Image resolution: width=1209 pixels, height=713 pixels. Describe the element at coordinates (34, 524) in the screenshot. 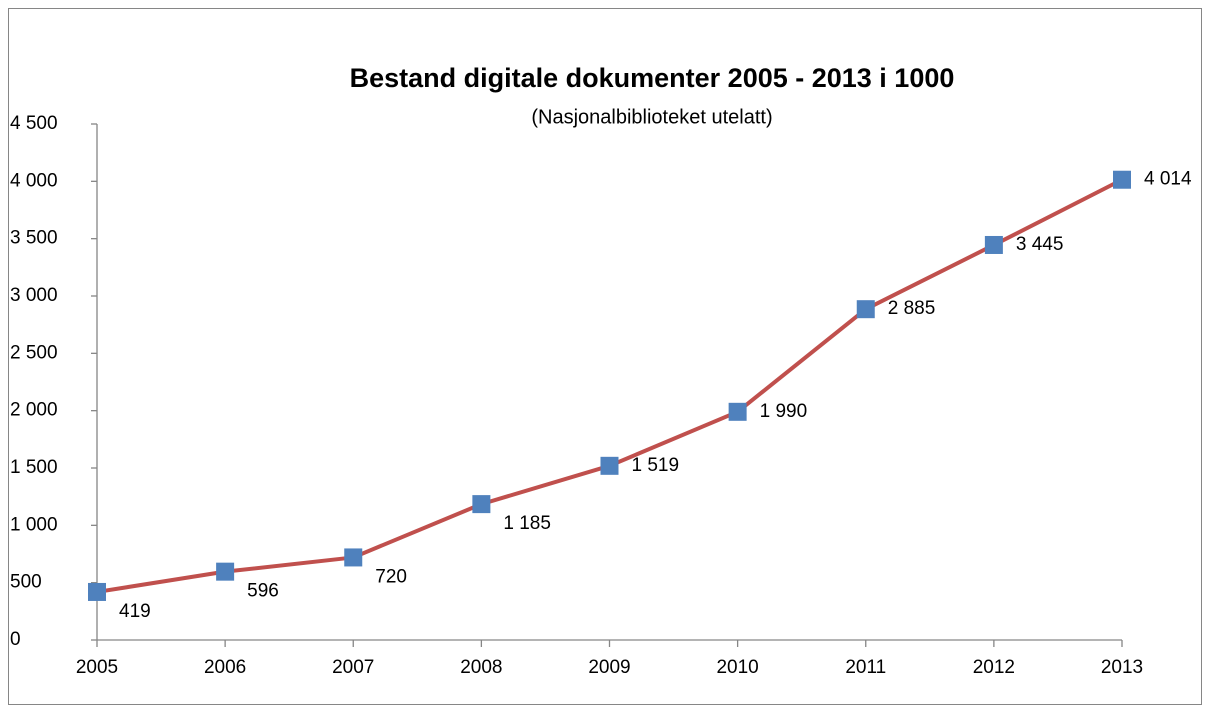

I see `y-tick-label: 1 000` at that location.